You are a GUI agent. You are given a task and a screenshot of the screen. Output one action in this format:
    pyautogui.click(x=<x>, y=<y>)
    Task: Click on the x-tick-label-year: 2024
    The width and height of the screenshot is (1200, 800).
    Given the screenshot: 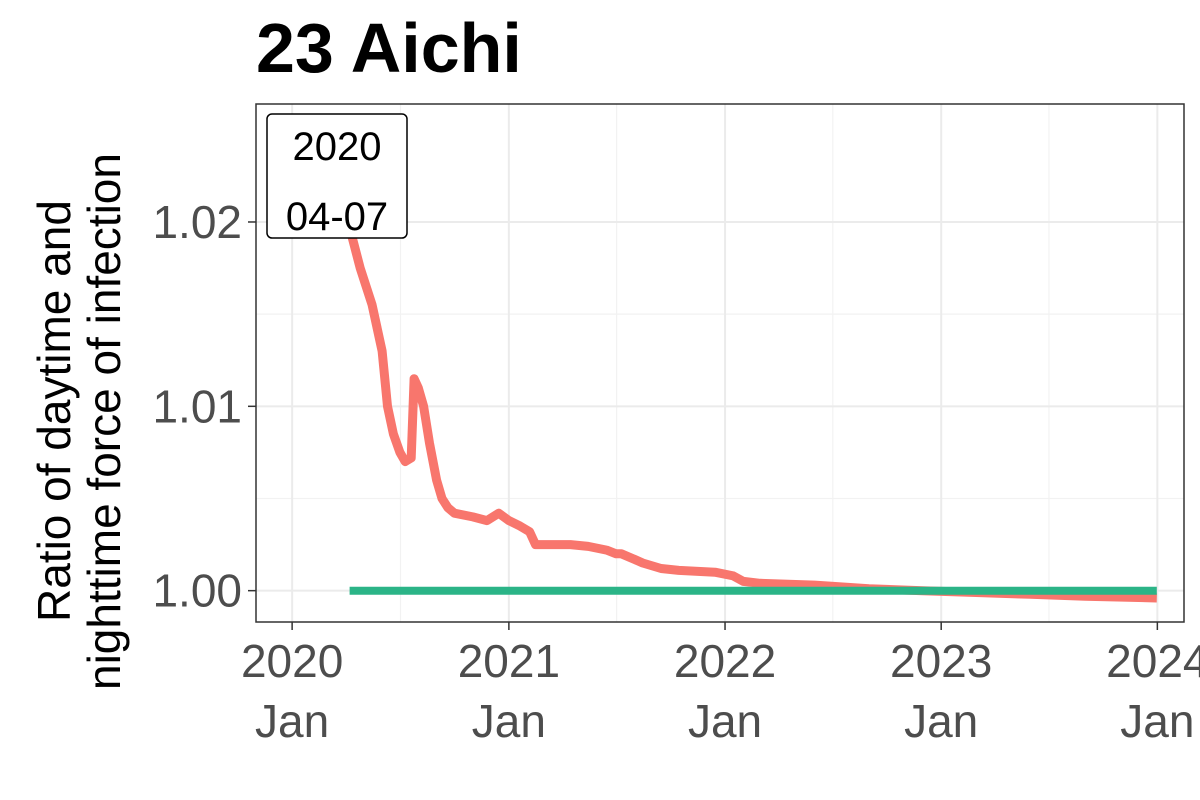 What is the action you would take?
    pyautogui.click(x=1153, y=661)
    